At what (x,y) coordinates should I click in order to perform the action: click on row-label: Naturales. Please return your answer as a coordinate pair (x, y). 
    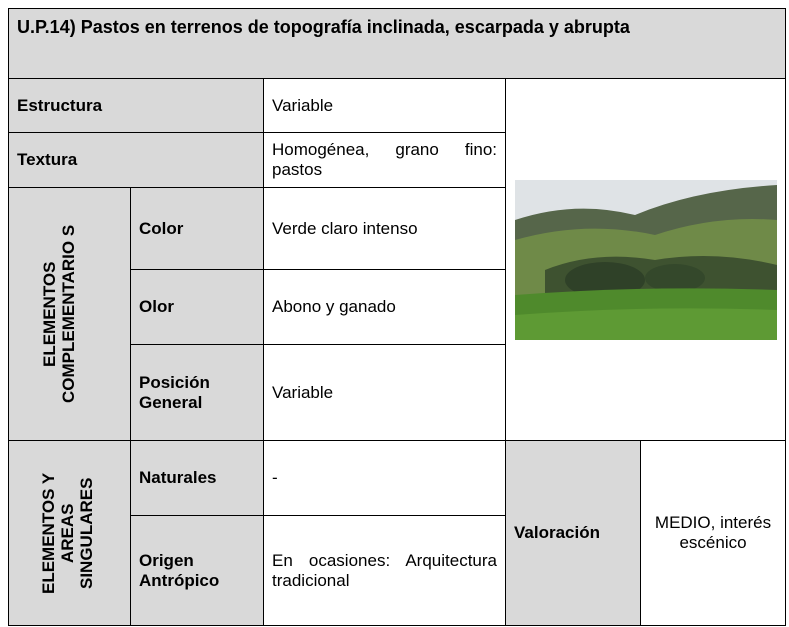
    Looking at the image, I should click on (197, 478).